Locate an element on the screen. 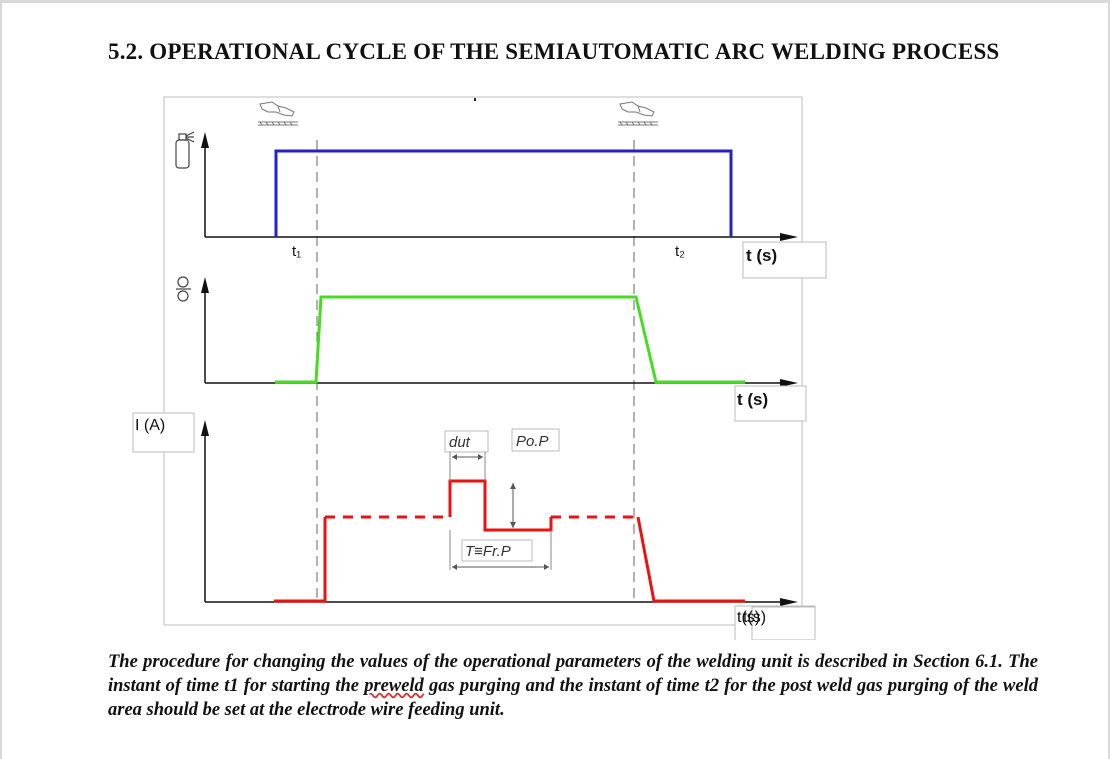 The width and height of the screenshot is (1110, 759). current-axis-label-overlap: t(s) is located at coordinates (754, 617).